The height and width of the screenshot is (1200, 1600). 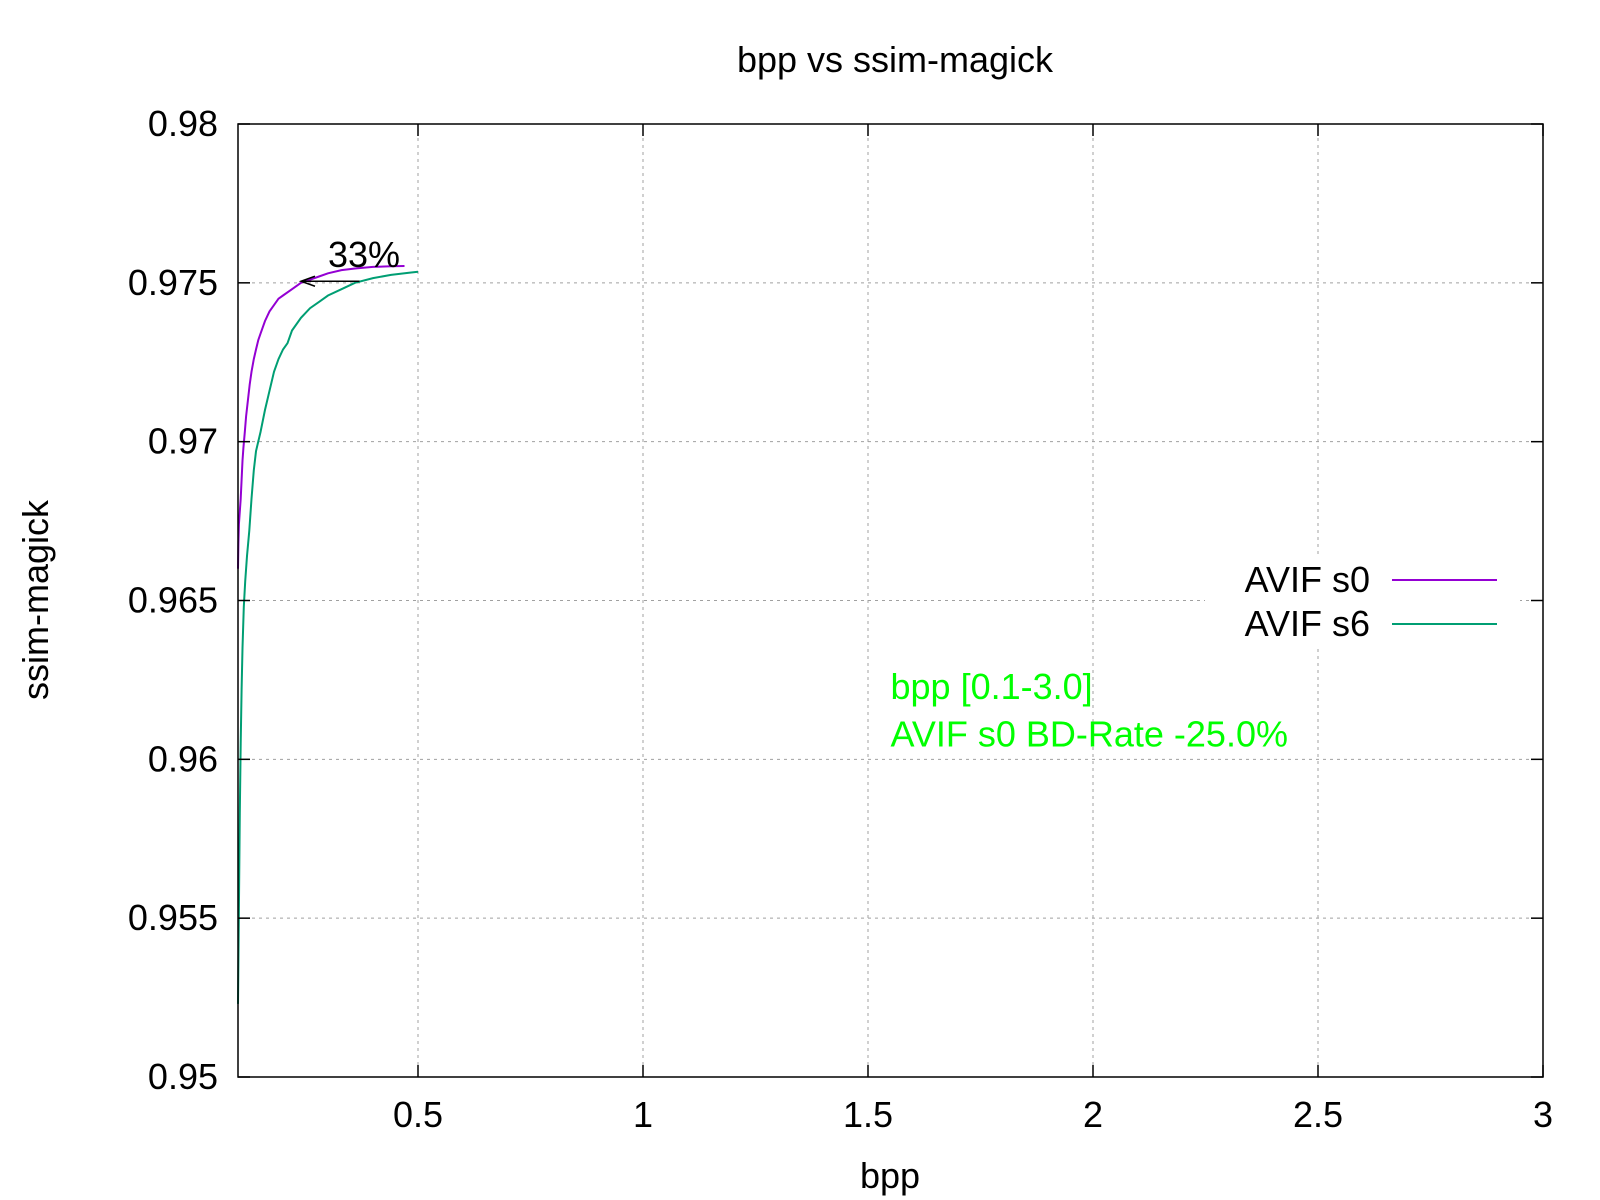 What do you see at coordinates (643, 1114) in the screenshot?
I see `x-tick-label: 1` at bounding box center [643, 1114].